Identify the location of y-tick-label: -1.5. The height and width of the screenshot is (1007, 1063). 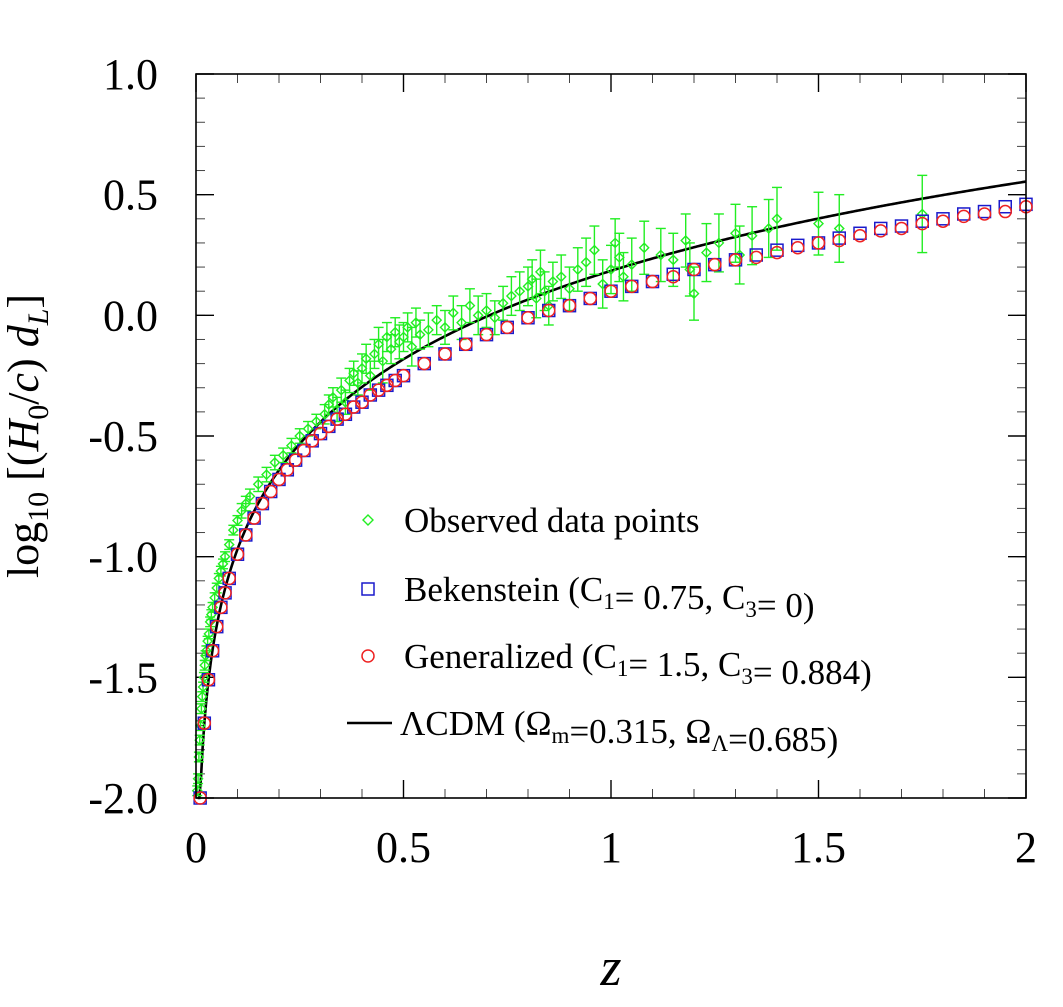
(123, 677).